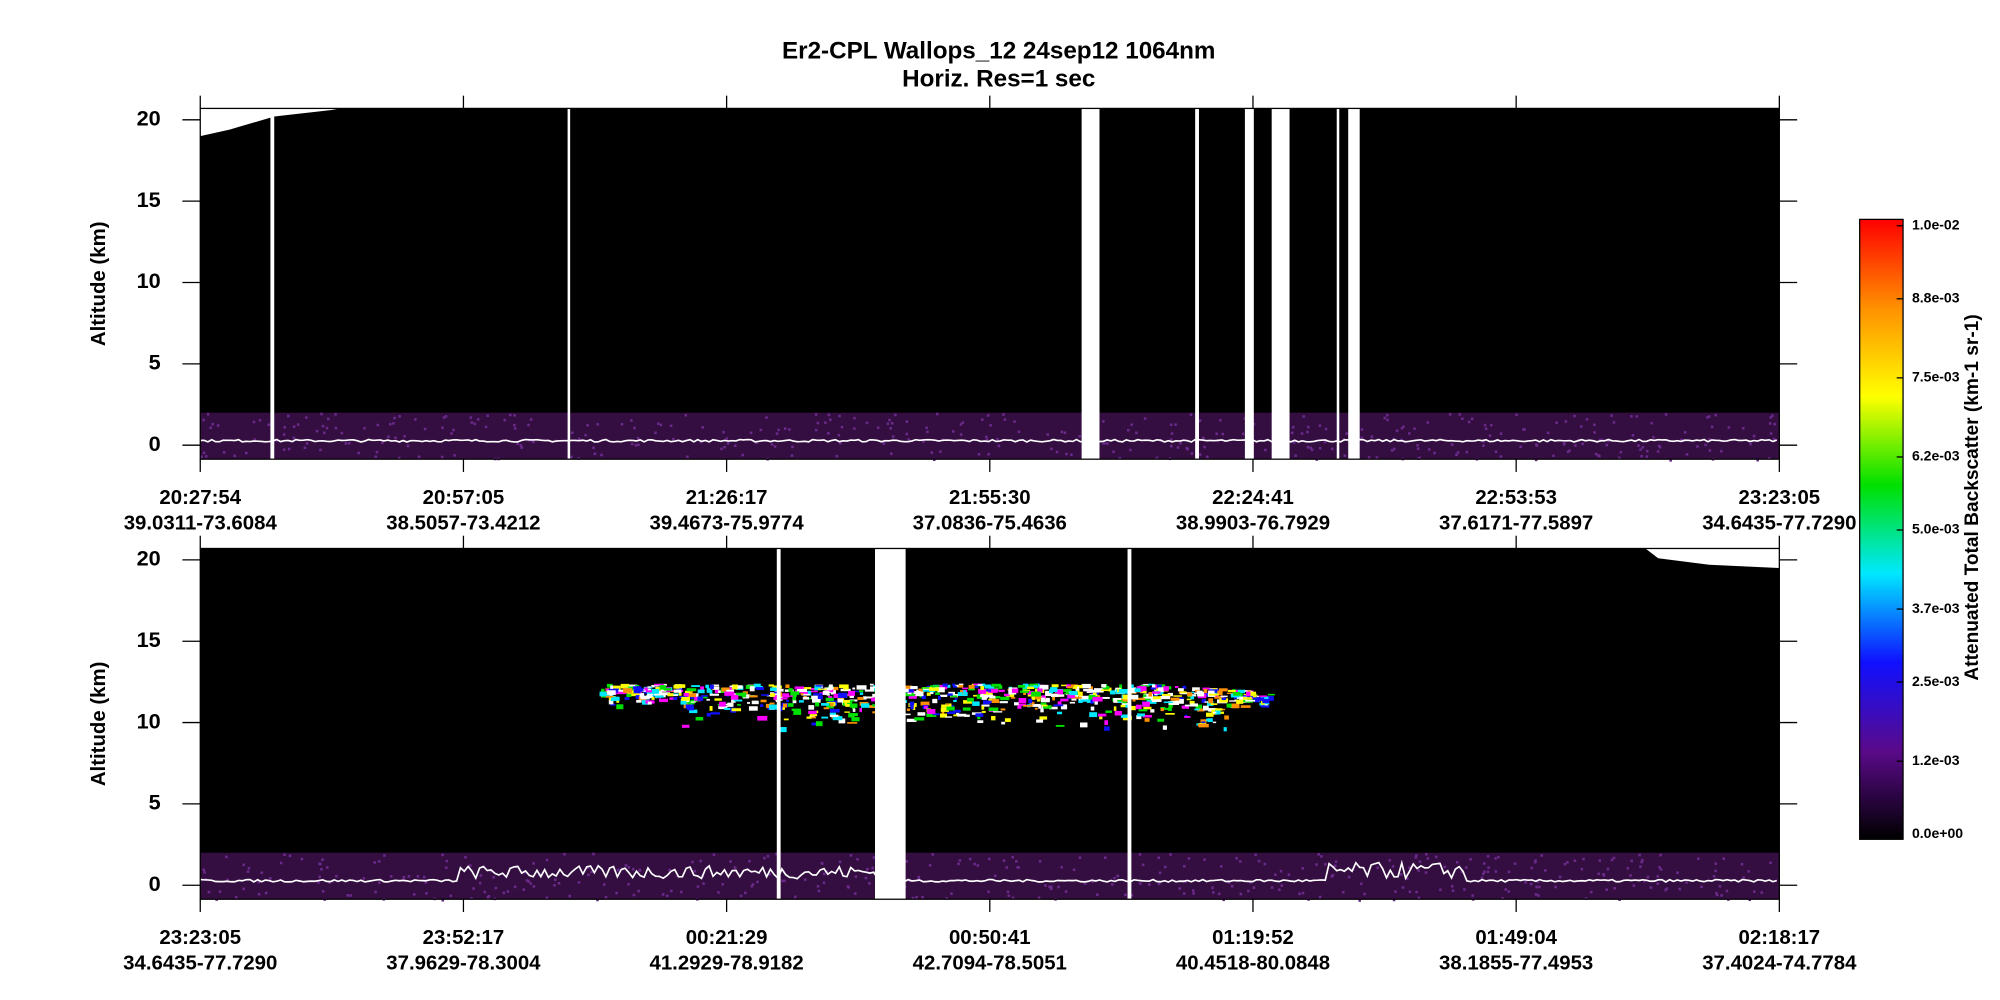 This screenshot has width=2000, height=1000. I want to click on data-gap, so click(1280, 284).